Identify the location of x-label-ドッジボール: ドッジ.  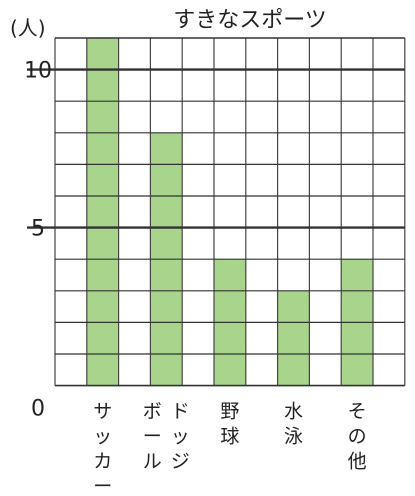
(180, 437).